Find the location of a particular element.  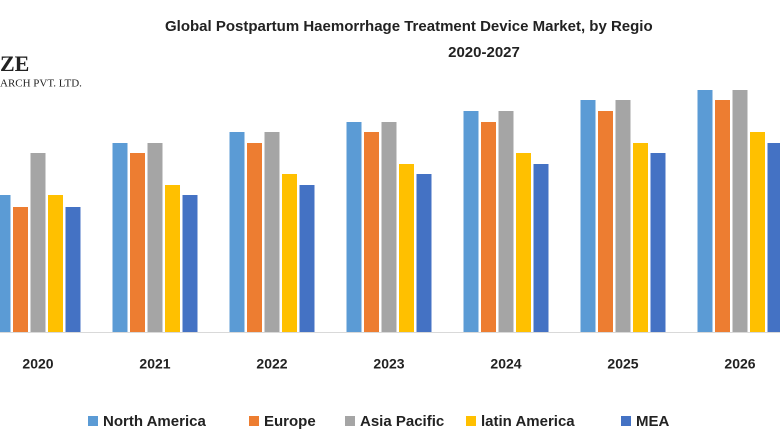

x-tick-label: 2023 is located at coordinates (388, 364).